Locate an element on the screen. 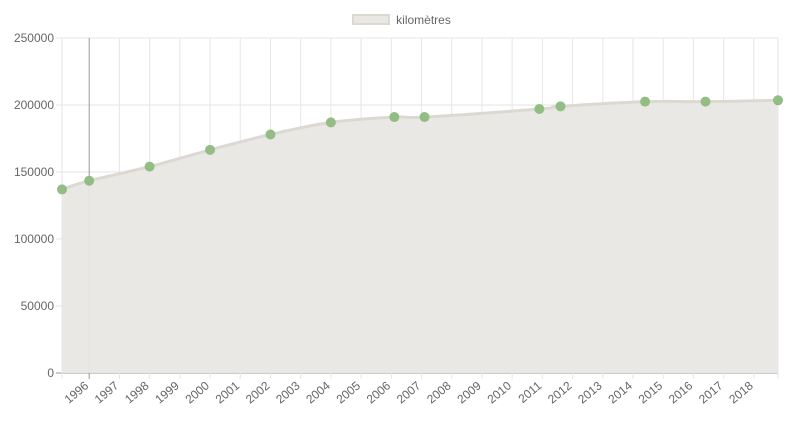 The image size is (803, 422). y-tick-label: 50000 is located at coordinates (38, 306).